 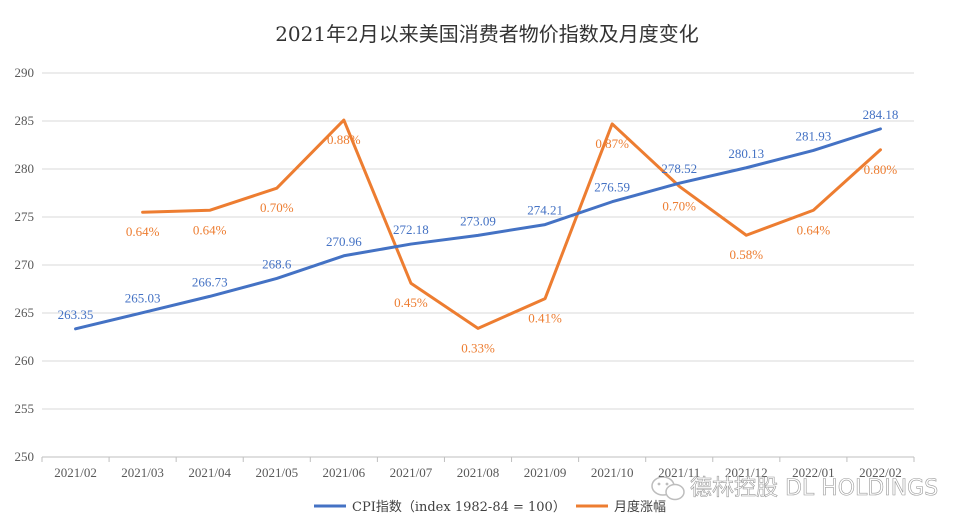 I want to click on y-tick-label: 270, so click(x=25, y=264).